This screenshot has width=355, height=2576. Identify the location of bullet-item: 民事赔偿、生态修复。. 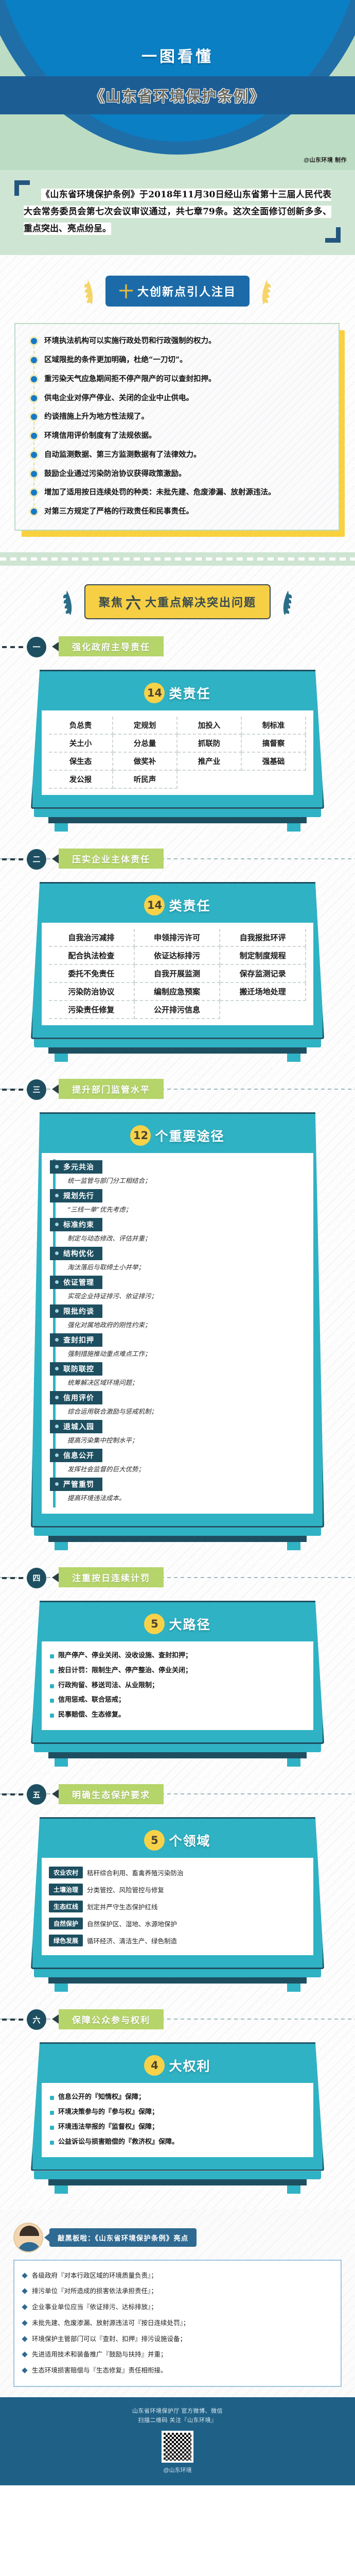
(177, 1716).